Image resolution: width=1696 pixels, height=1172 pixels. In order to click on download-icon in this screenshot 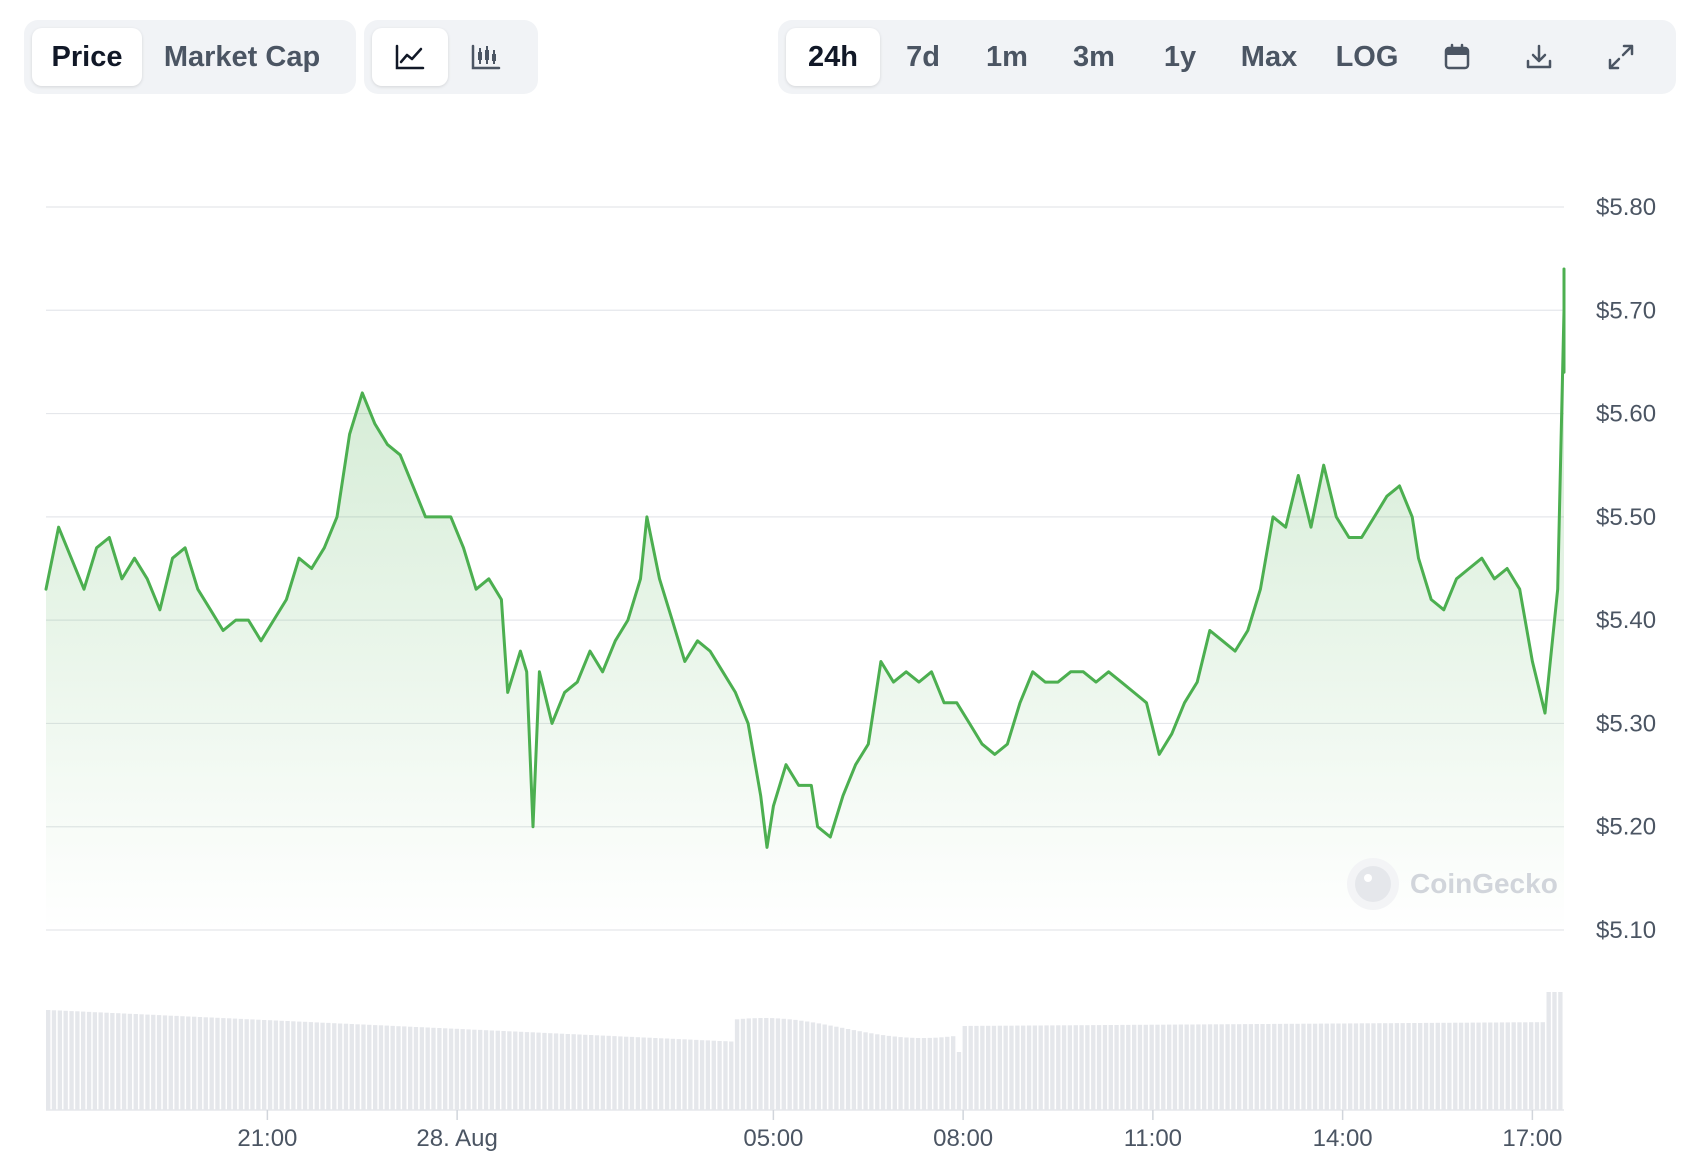, I will do `click(1539, 56)`.